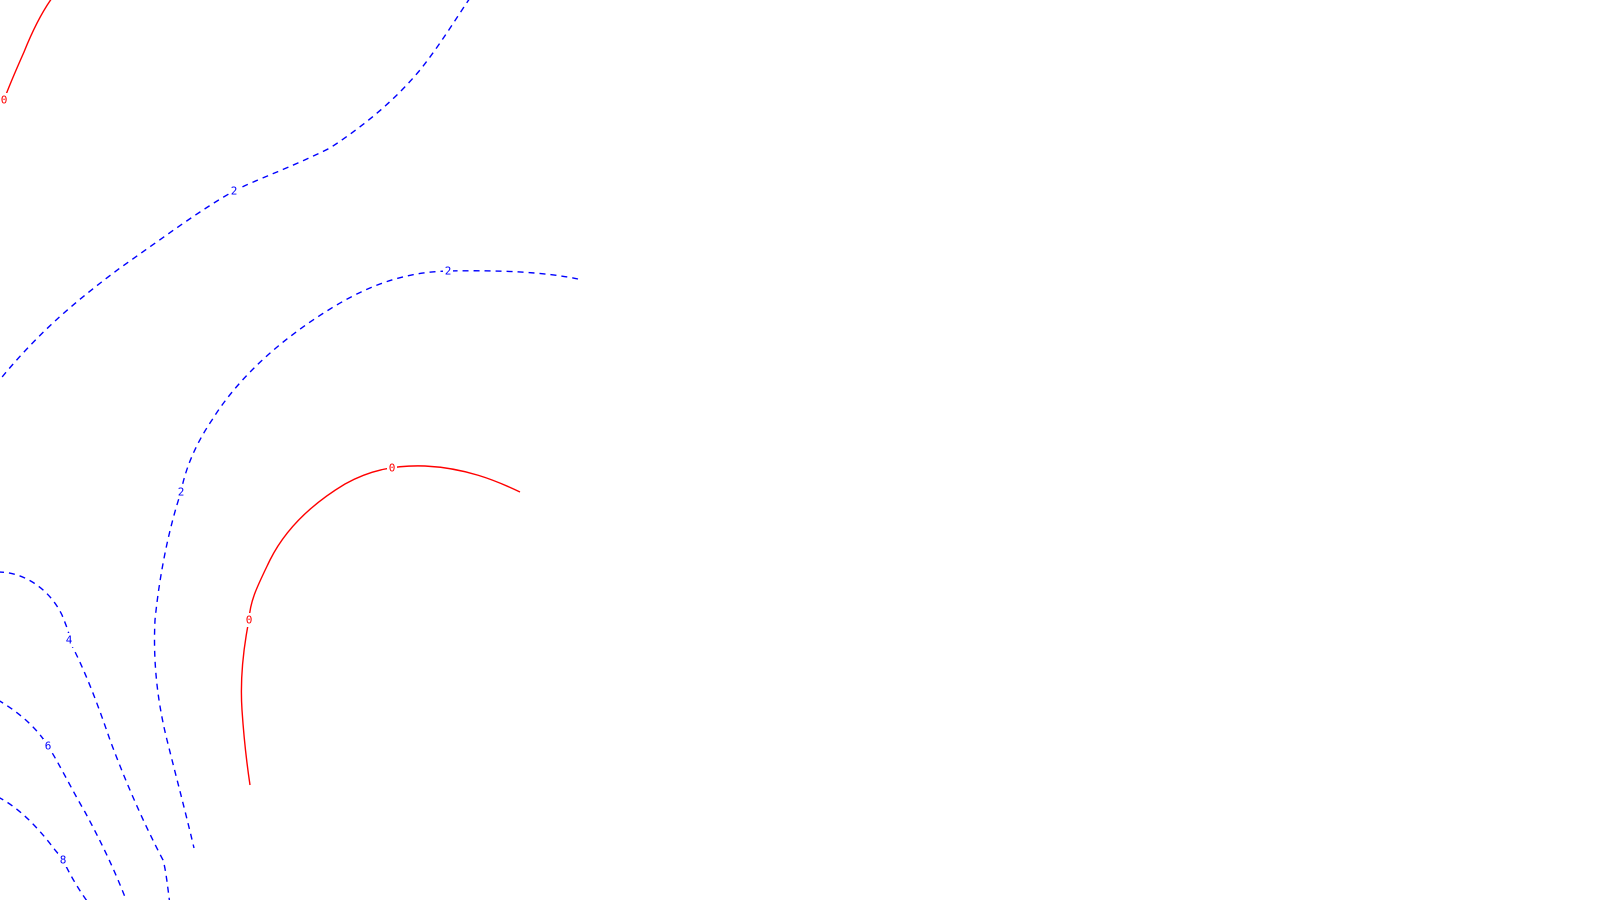  I want to click on contour-label-zero-arc-2: 0, so click(249, 620).